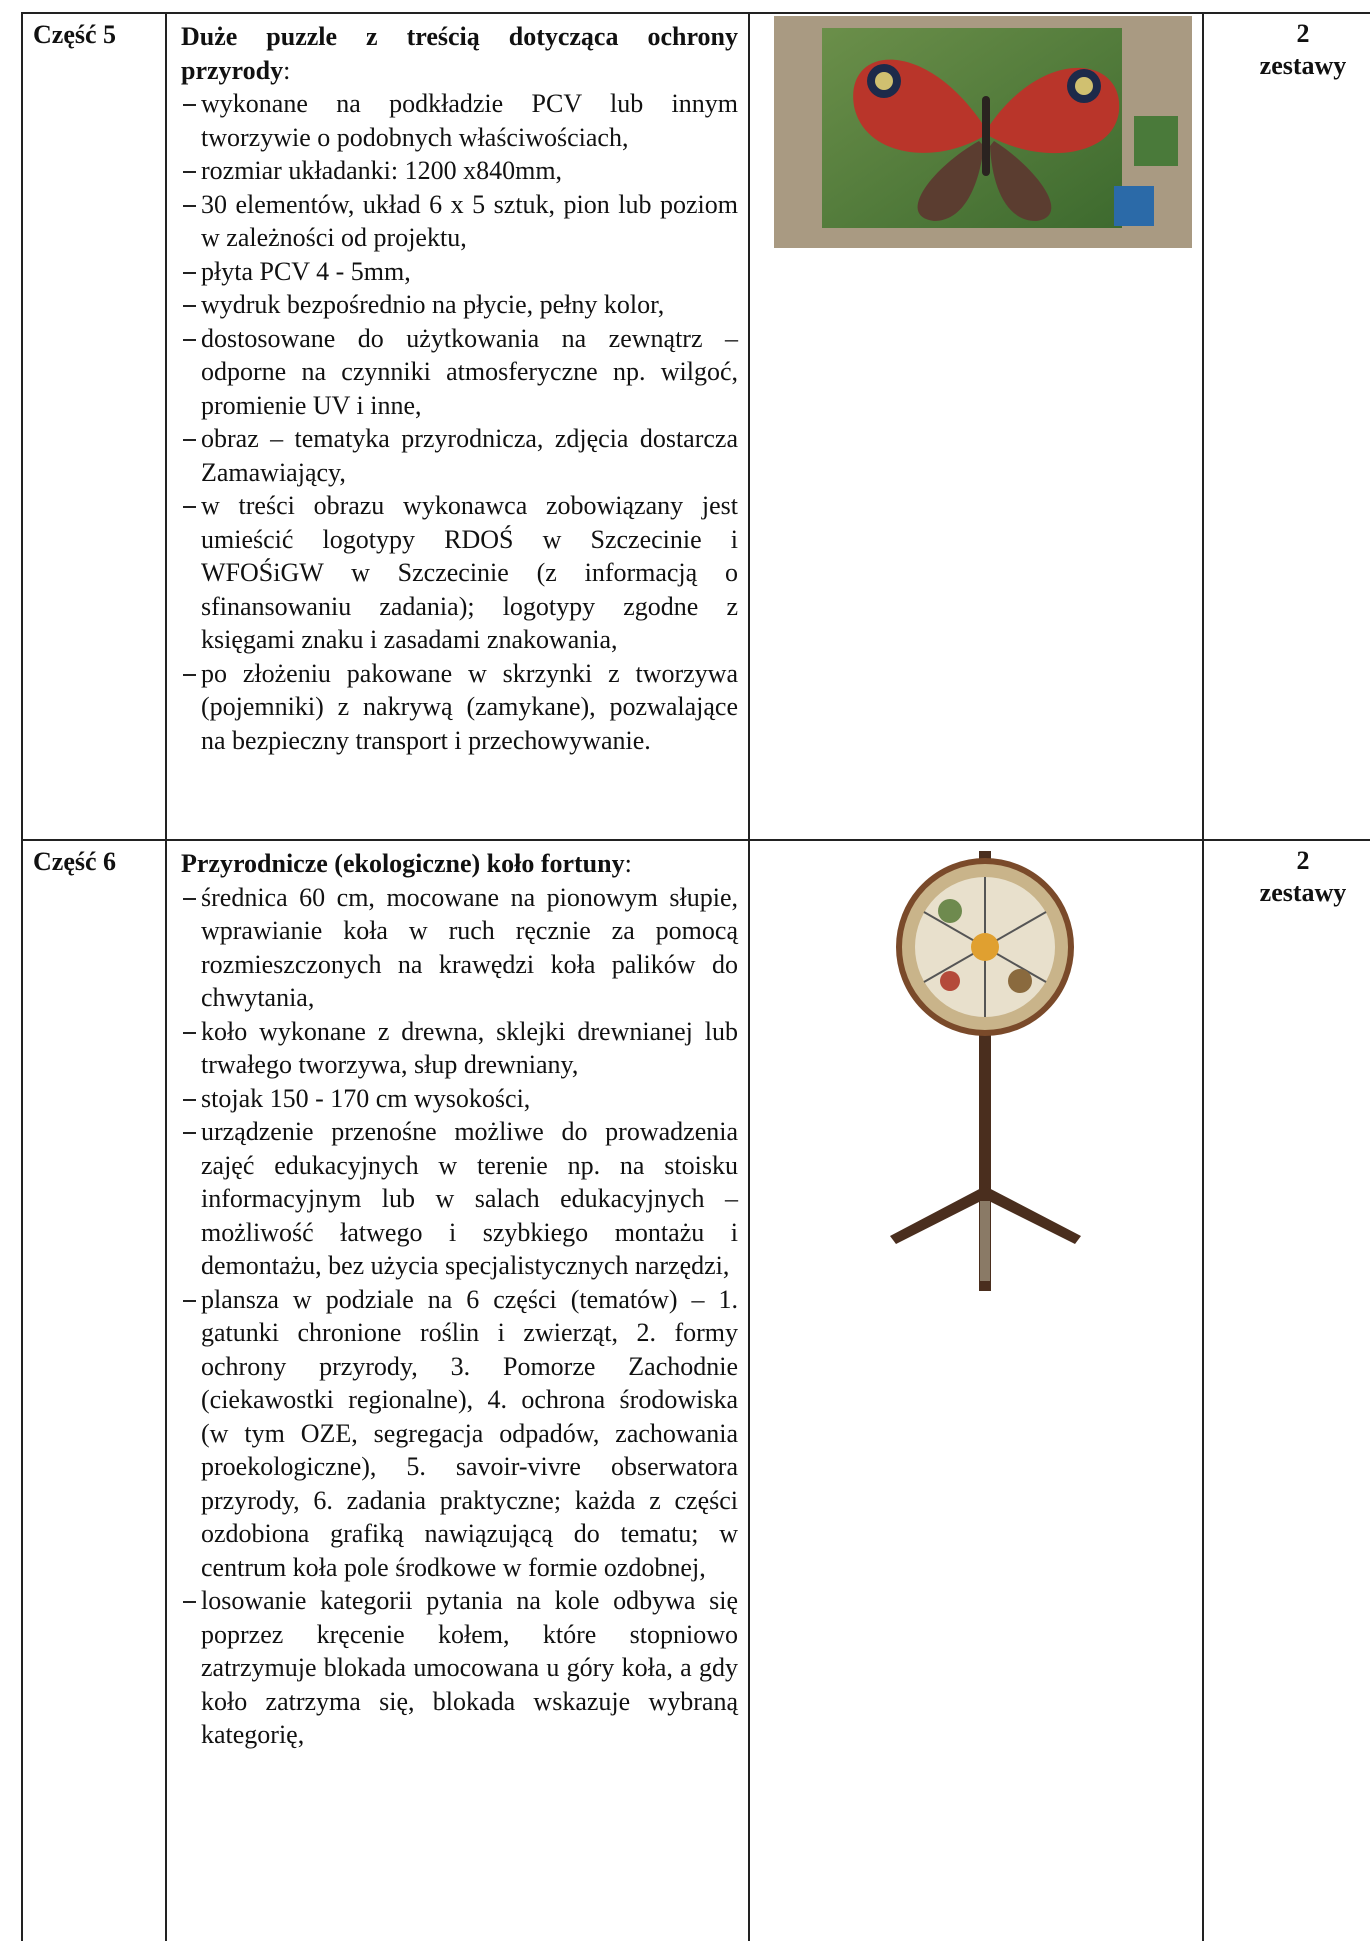 The image size is (1370, 1941). I want to click on spec-item: rozmiar układanki: 1200 x840mm,, so click(459, 171).